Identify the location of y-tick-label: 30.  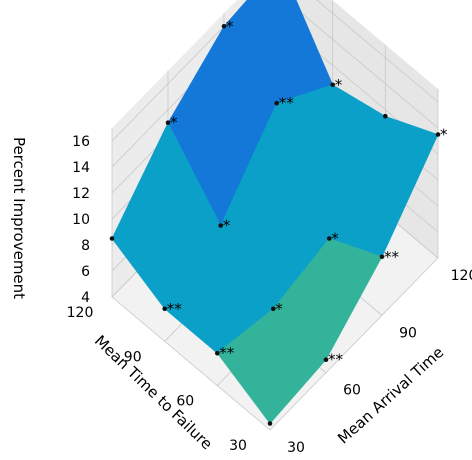
(238, 446).